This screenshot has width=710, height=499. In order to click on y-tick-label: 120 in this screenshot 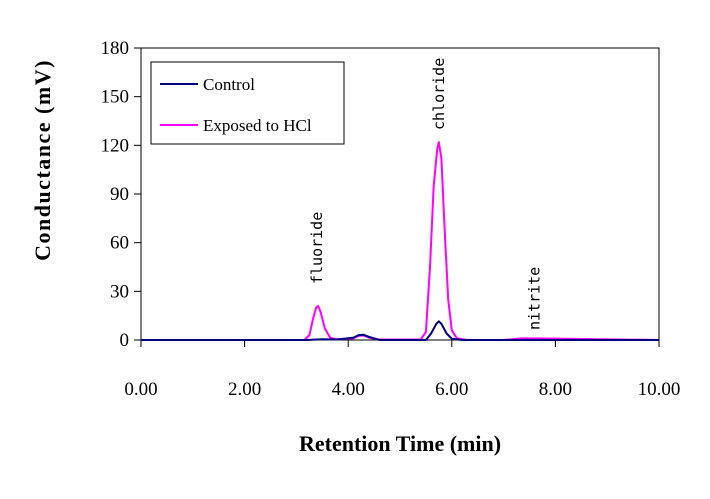, I will do `click(115, 145)`.